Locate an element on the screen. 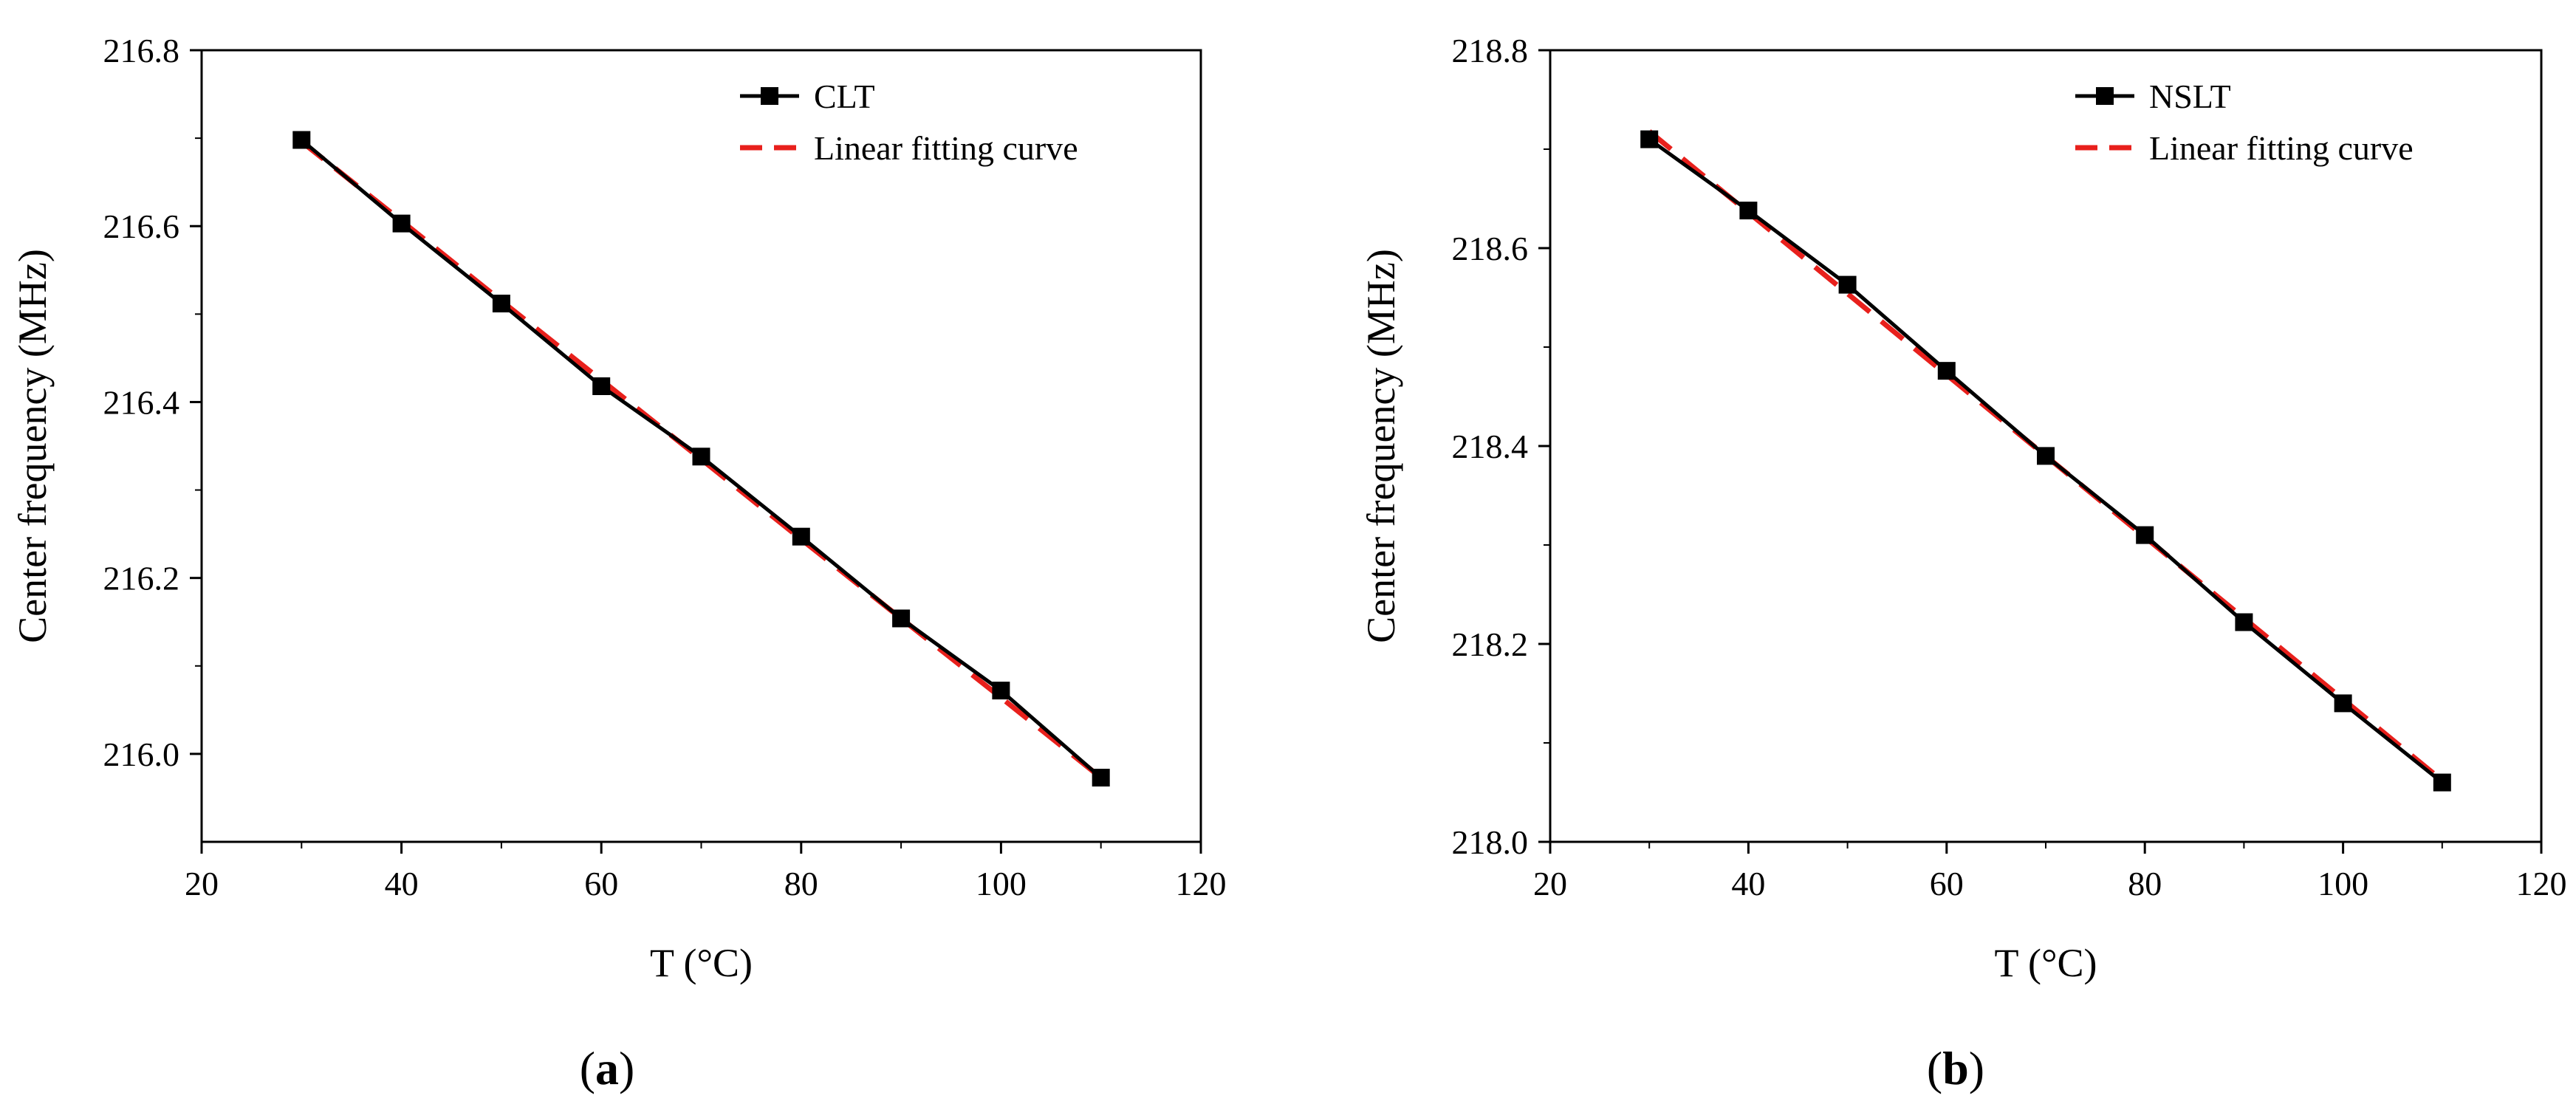 Image resolution: width=2576 pixels, height=1104 pixels. legend-label-measured: CLT is located at coordinates (844, 97).